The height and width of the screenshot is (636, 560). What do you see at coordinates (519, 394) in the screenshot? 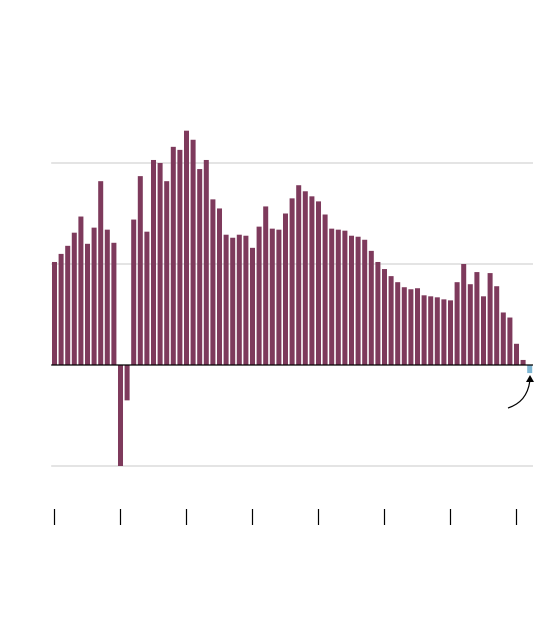
I see `annotation-arrow` at bounding box center [519, 394].